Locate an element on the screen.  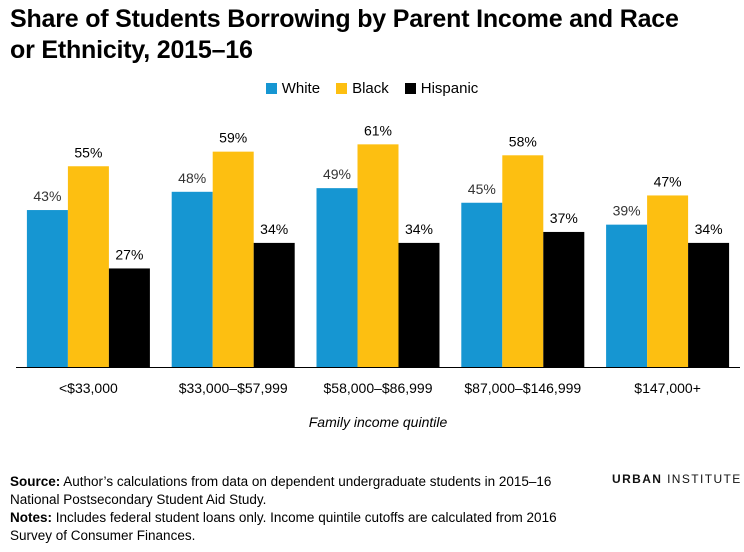
data-label-black-3: 58% is located at coordinates (523, 141).